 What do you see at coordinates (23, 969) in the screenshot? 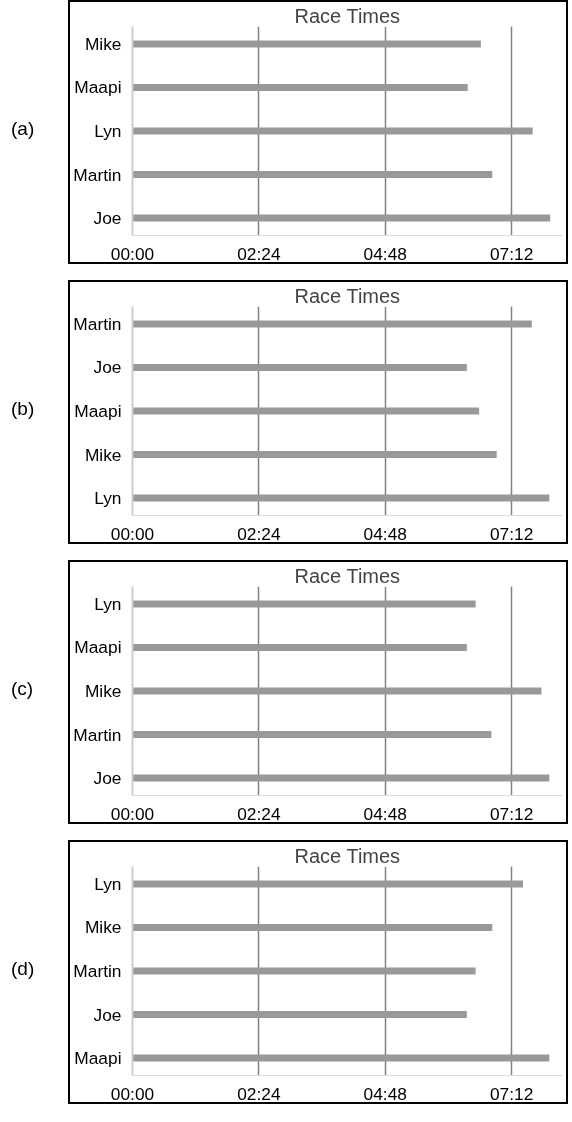
I see `text: (d)` at bounding box center [23, 969].